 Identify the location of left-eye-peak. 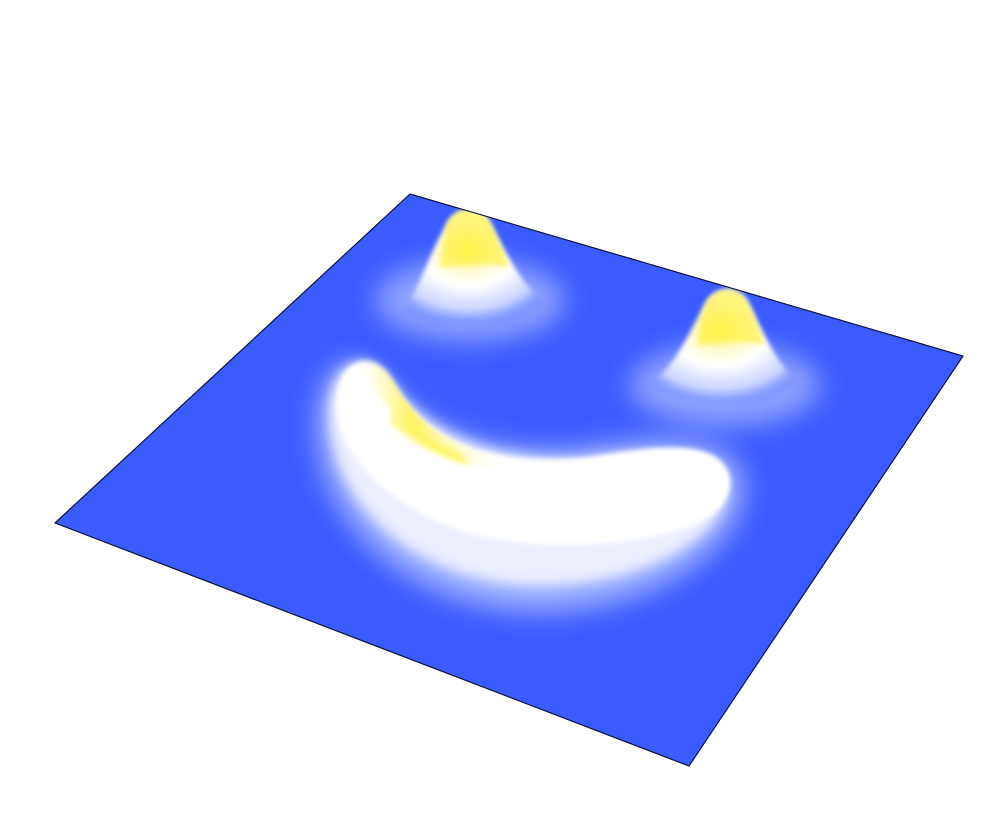
(470, 274).